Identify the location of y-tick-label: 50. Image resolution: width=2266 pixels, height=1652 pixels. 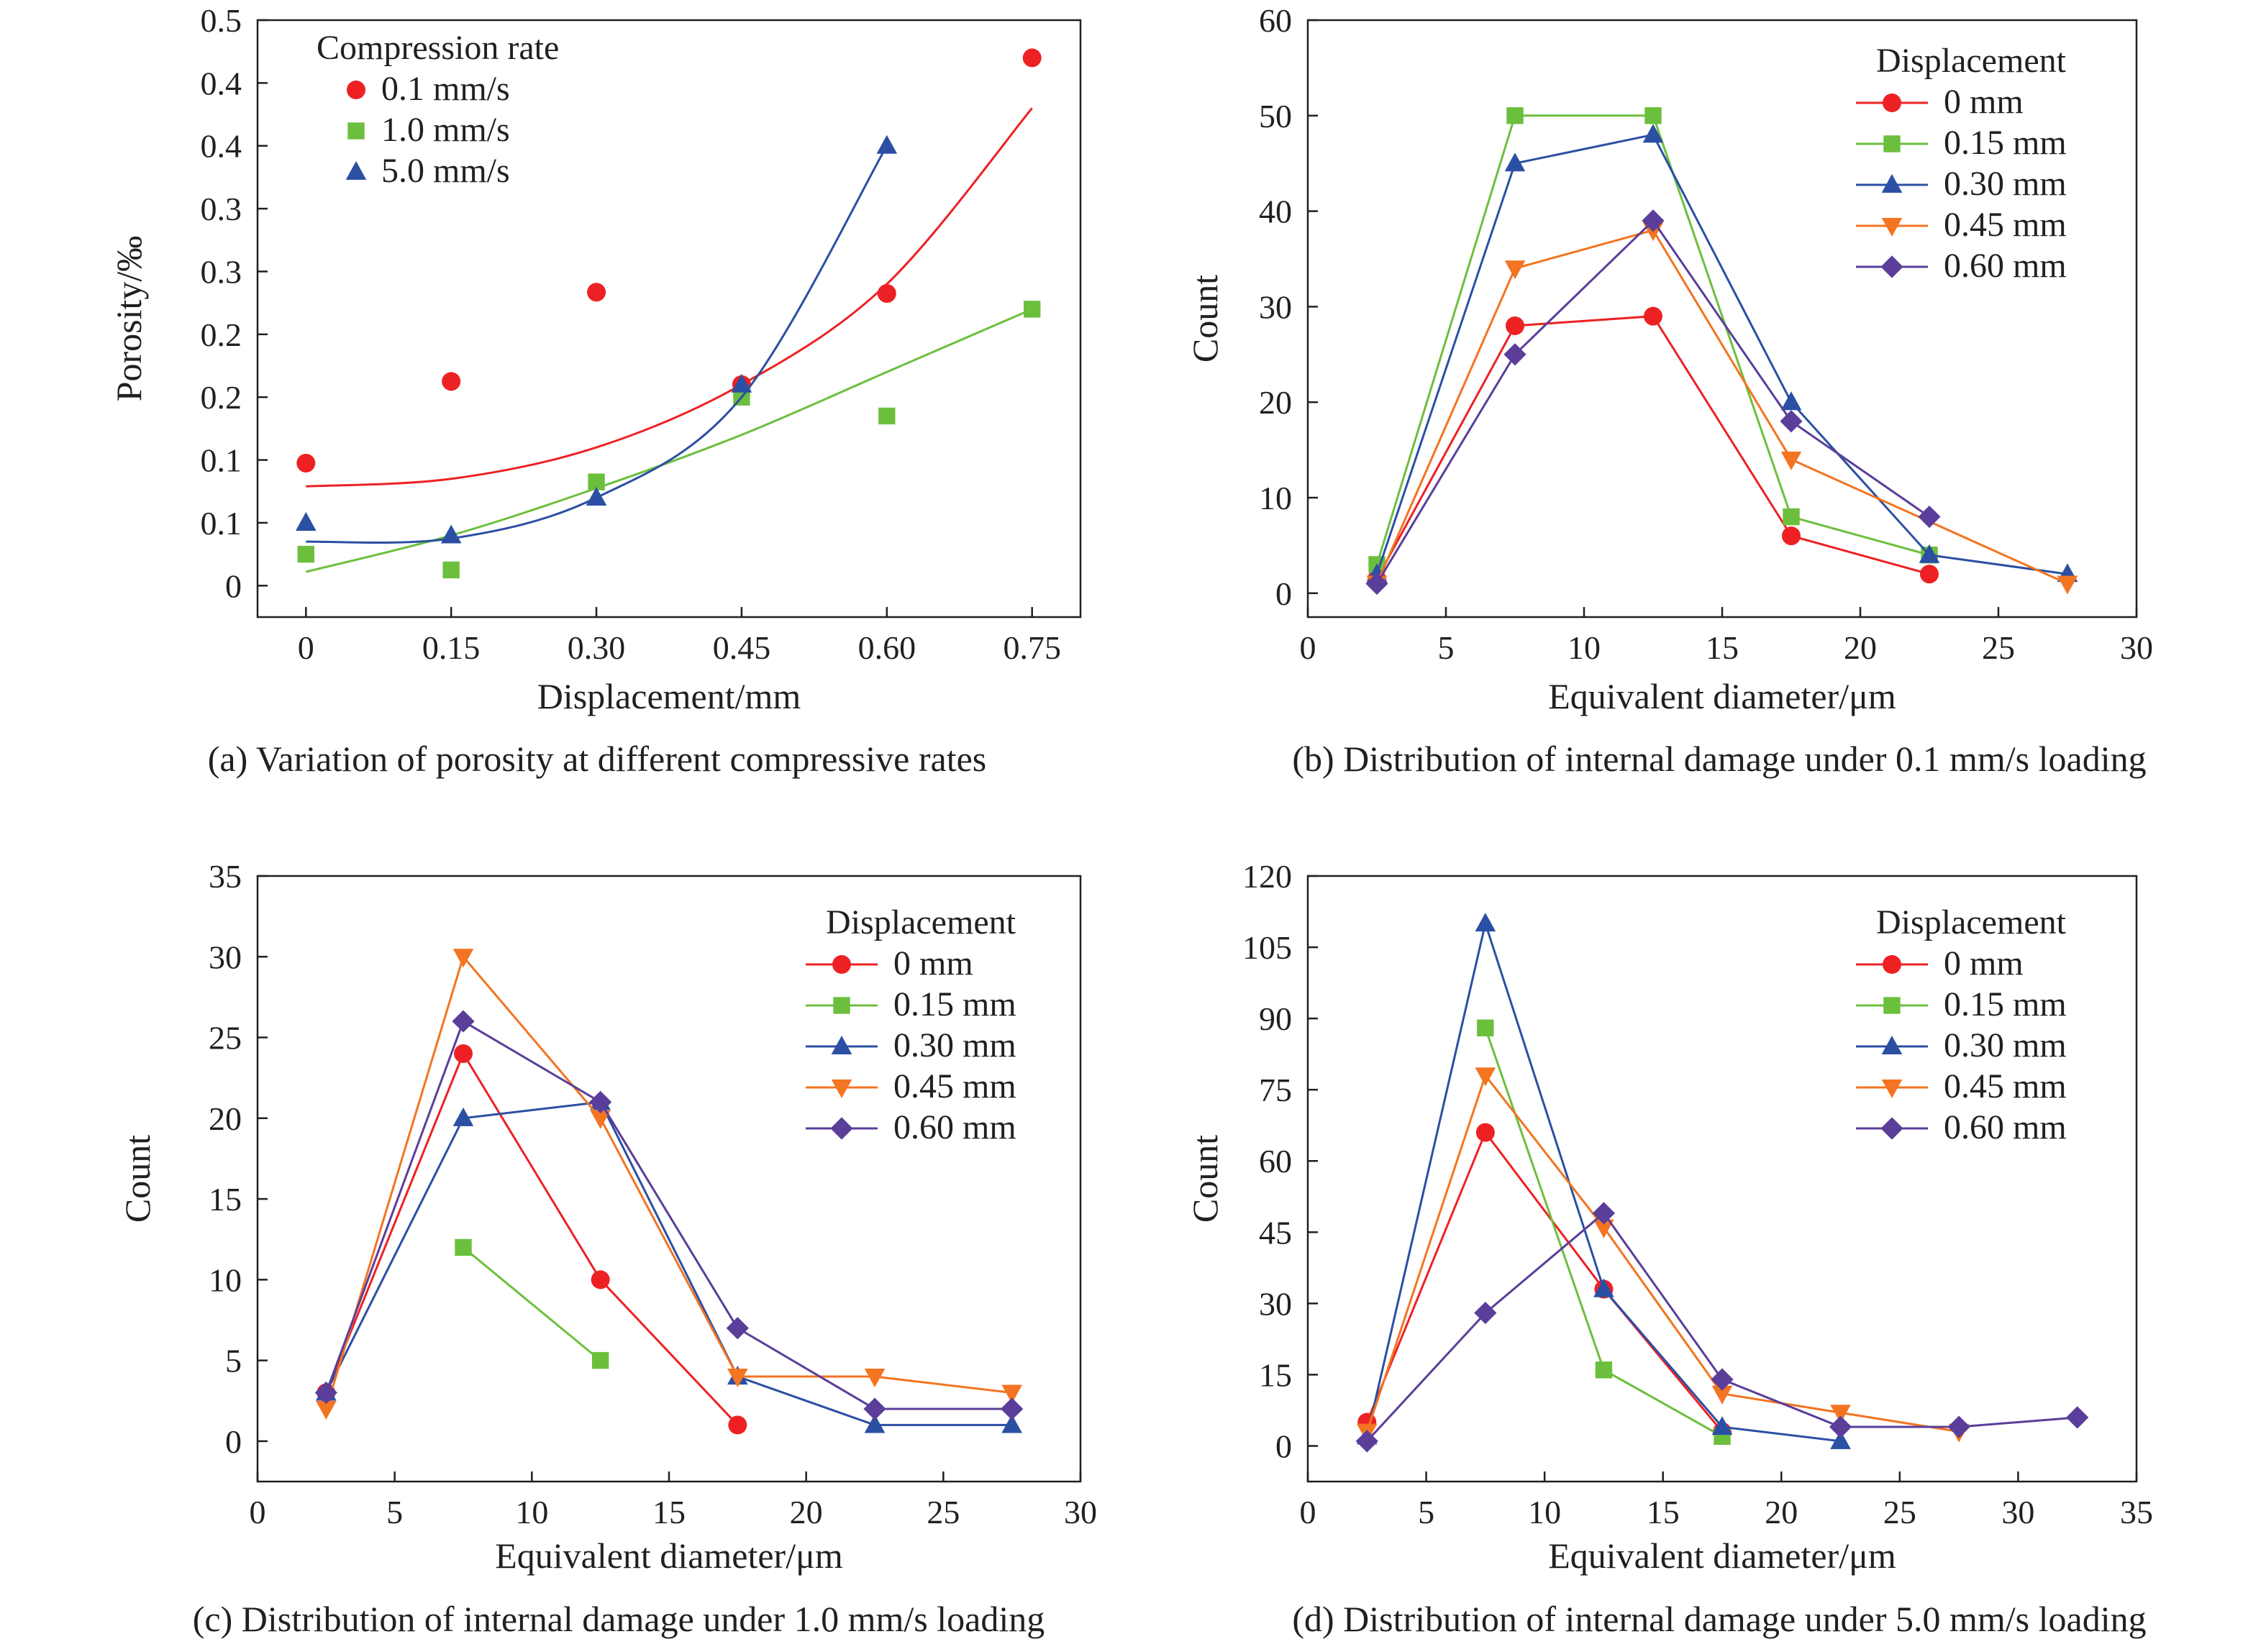
(1275, 116).